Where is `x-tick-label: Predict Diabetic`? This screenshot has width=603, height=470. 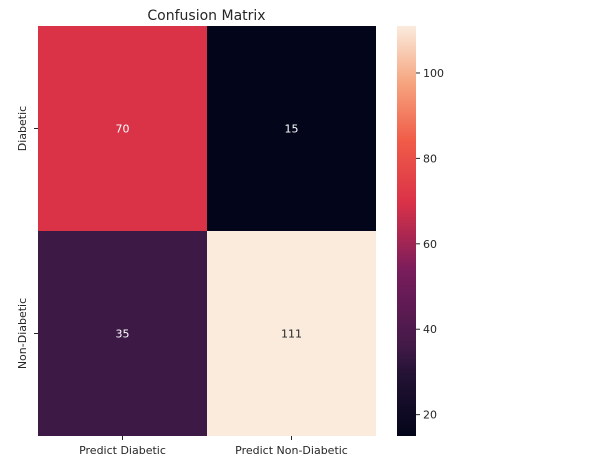 x-tick-label: Predict Diabetic is located at coordinates (122, 450).